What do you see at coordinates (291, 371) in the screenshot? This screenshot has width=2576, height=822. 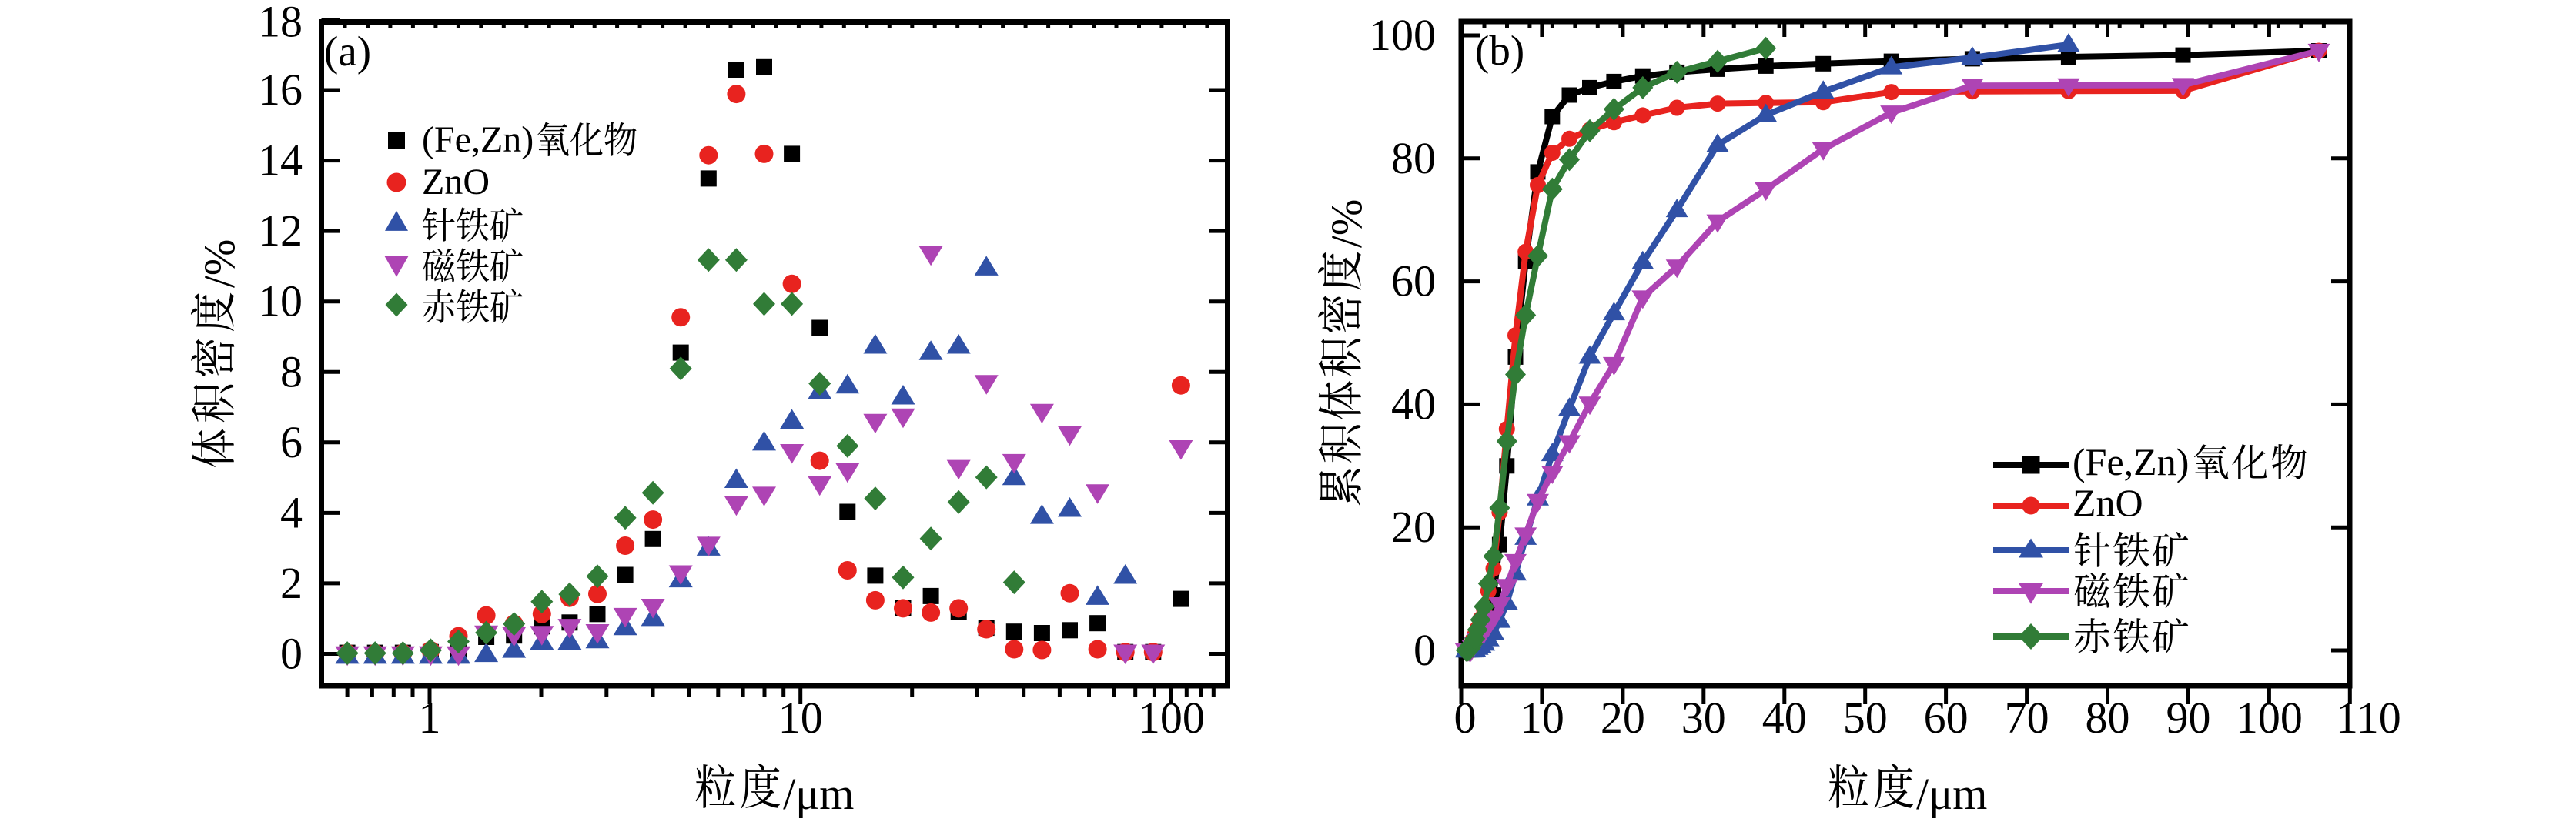 I see `svg-text: 8` at bounding box center [291, 371].